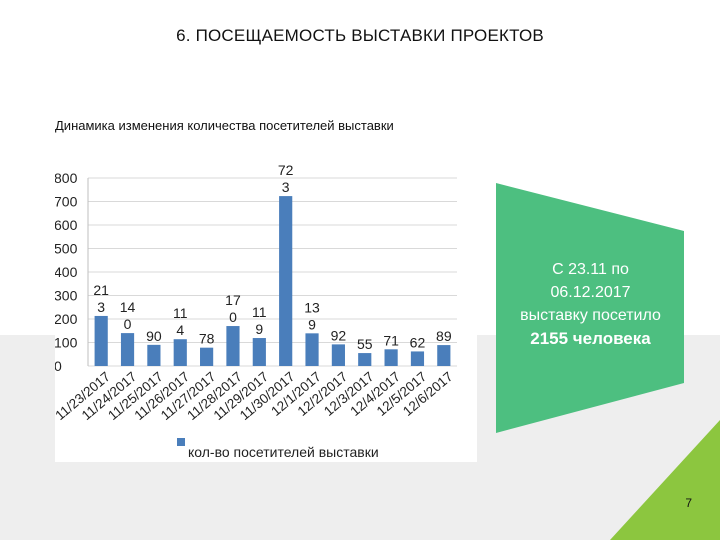 The width and height of the screenshot is (720, 540). I want to click on callout-line-1: С 23.11 по, so click(590, 269).